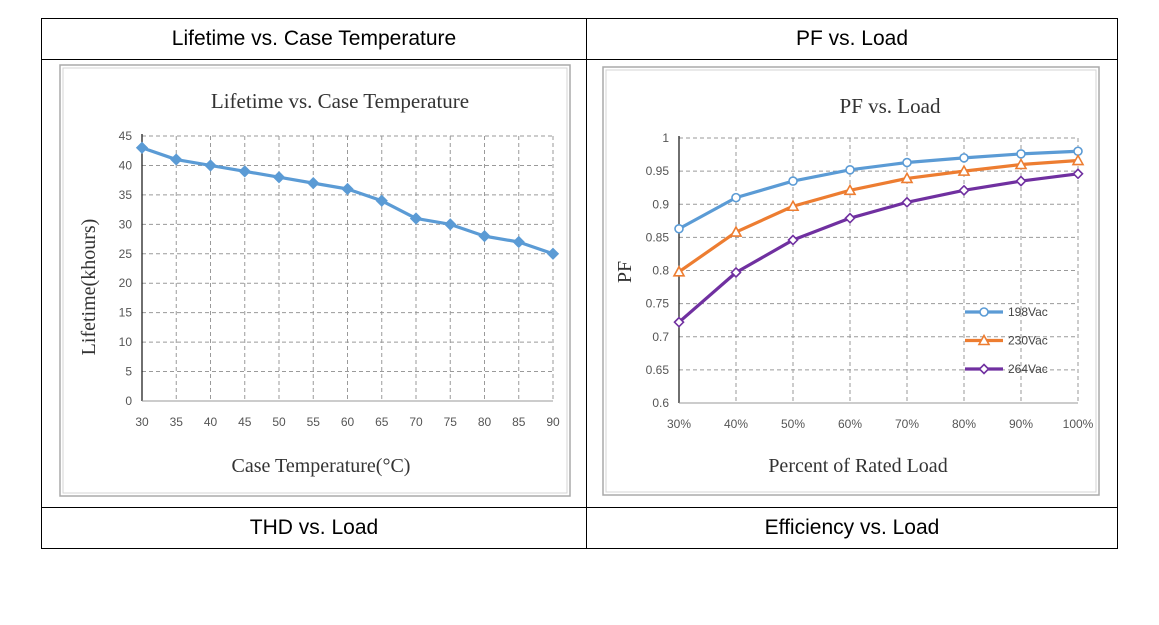 Image resolution: width=1159 pixels, height=625 pixels. Describe the element at coordinates (660, 403) in the screenshot. I see `y-tick-label: 0.6` at that location.